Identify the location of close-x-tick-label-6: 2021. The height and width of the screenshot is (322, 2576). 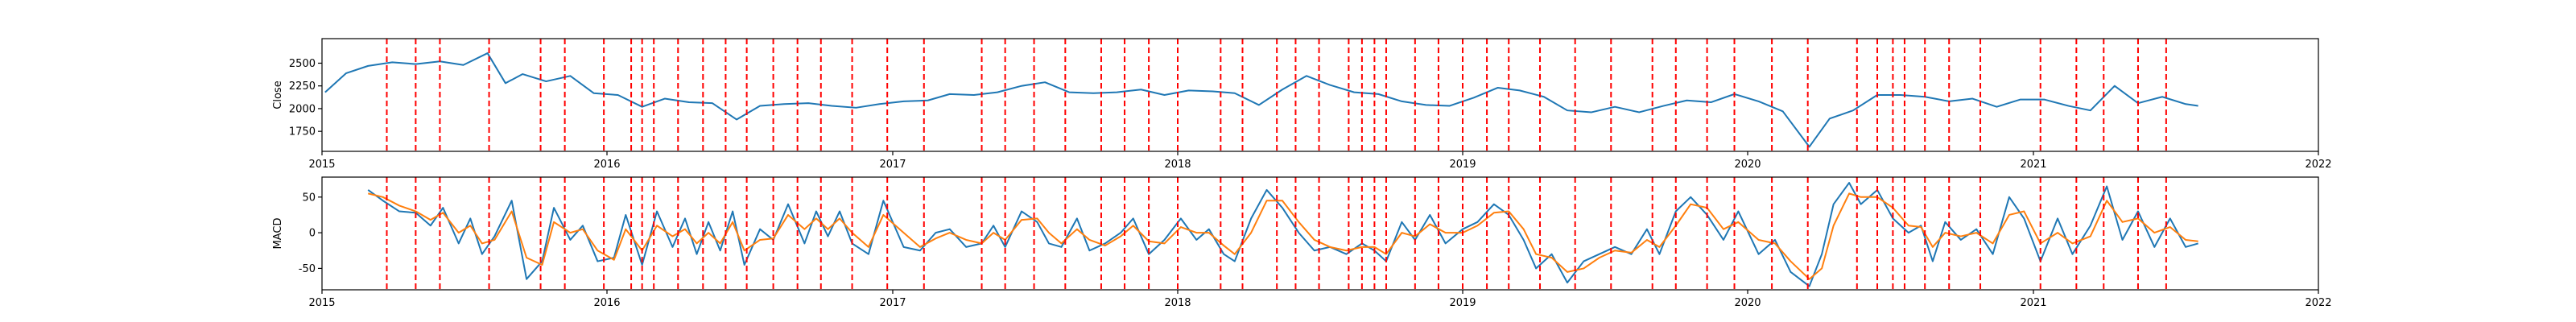
(2033, 165).